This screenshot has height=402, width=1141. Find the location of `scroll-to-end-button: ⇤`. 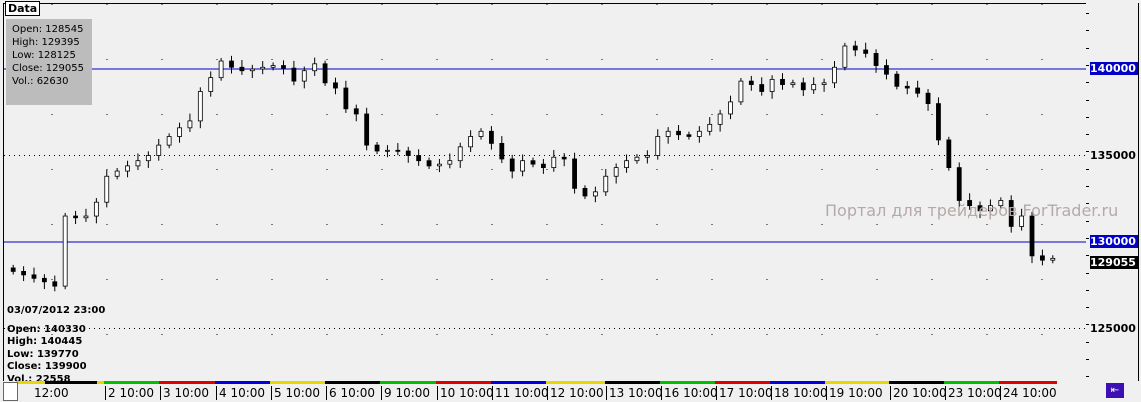

scroll-to-end-button: ⇤ is located at coordinates (1115, 390).